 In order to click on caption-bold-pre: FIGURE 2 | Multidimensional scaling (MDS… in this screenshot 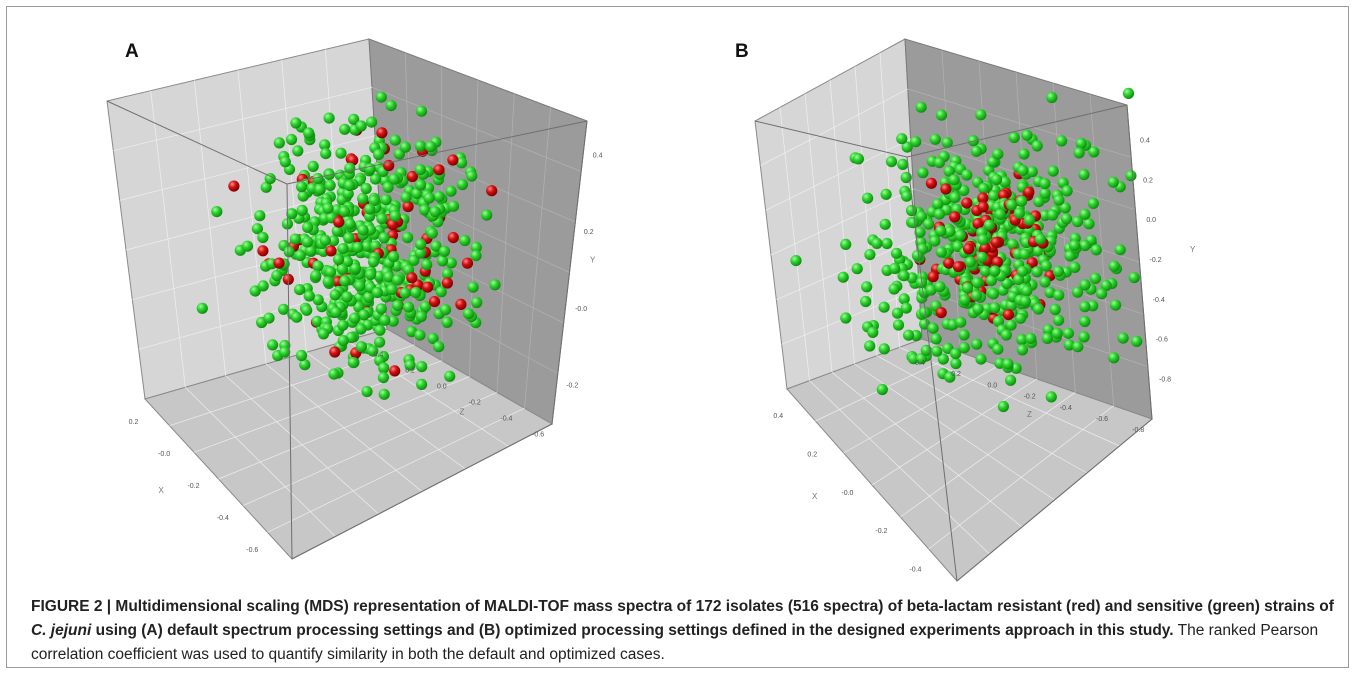, I will do `click(682, 606)`.